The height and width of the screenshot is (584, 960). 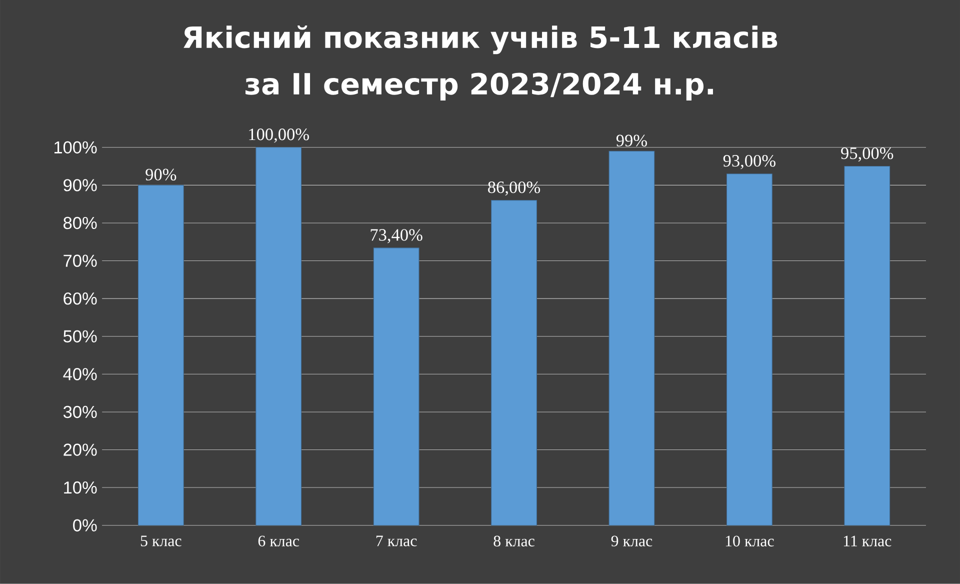 What do you see at coordinates (80, 412) in the screenshot?
I see `y-tick-label: 30%` at bounding box center [80, 412].